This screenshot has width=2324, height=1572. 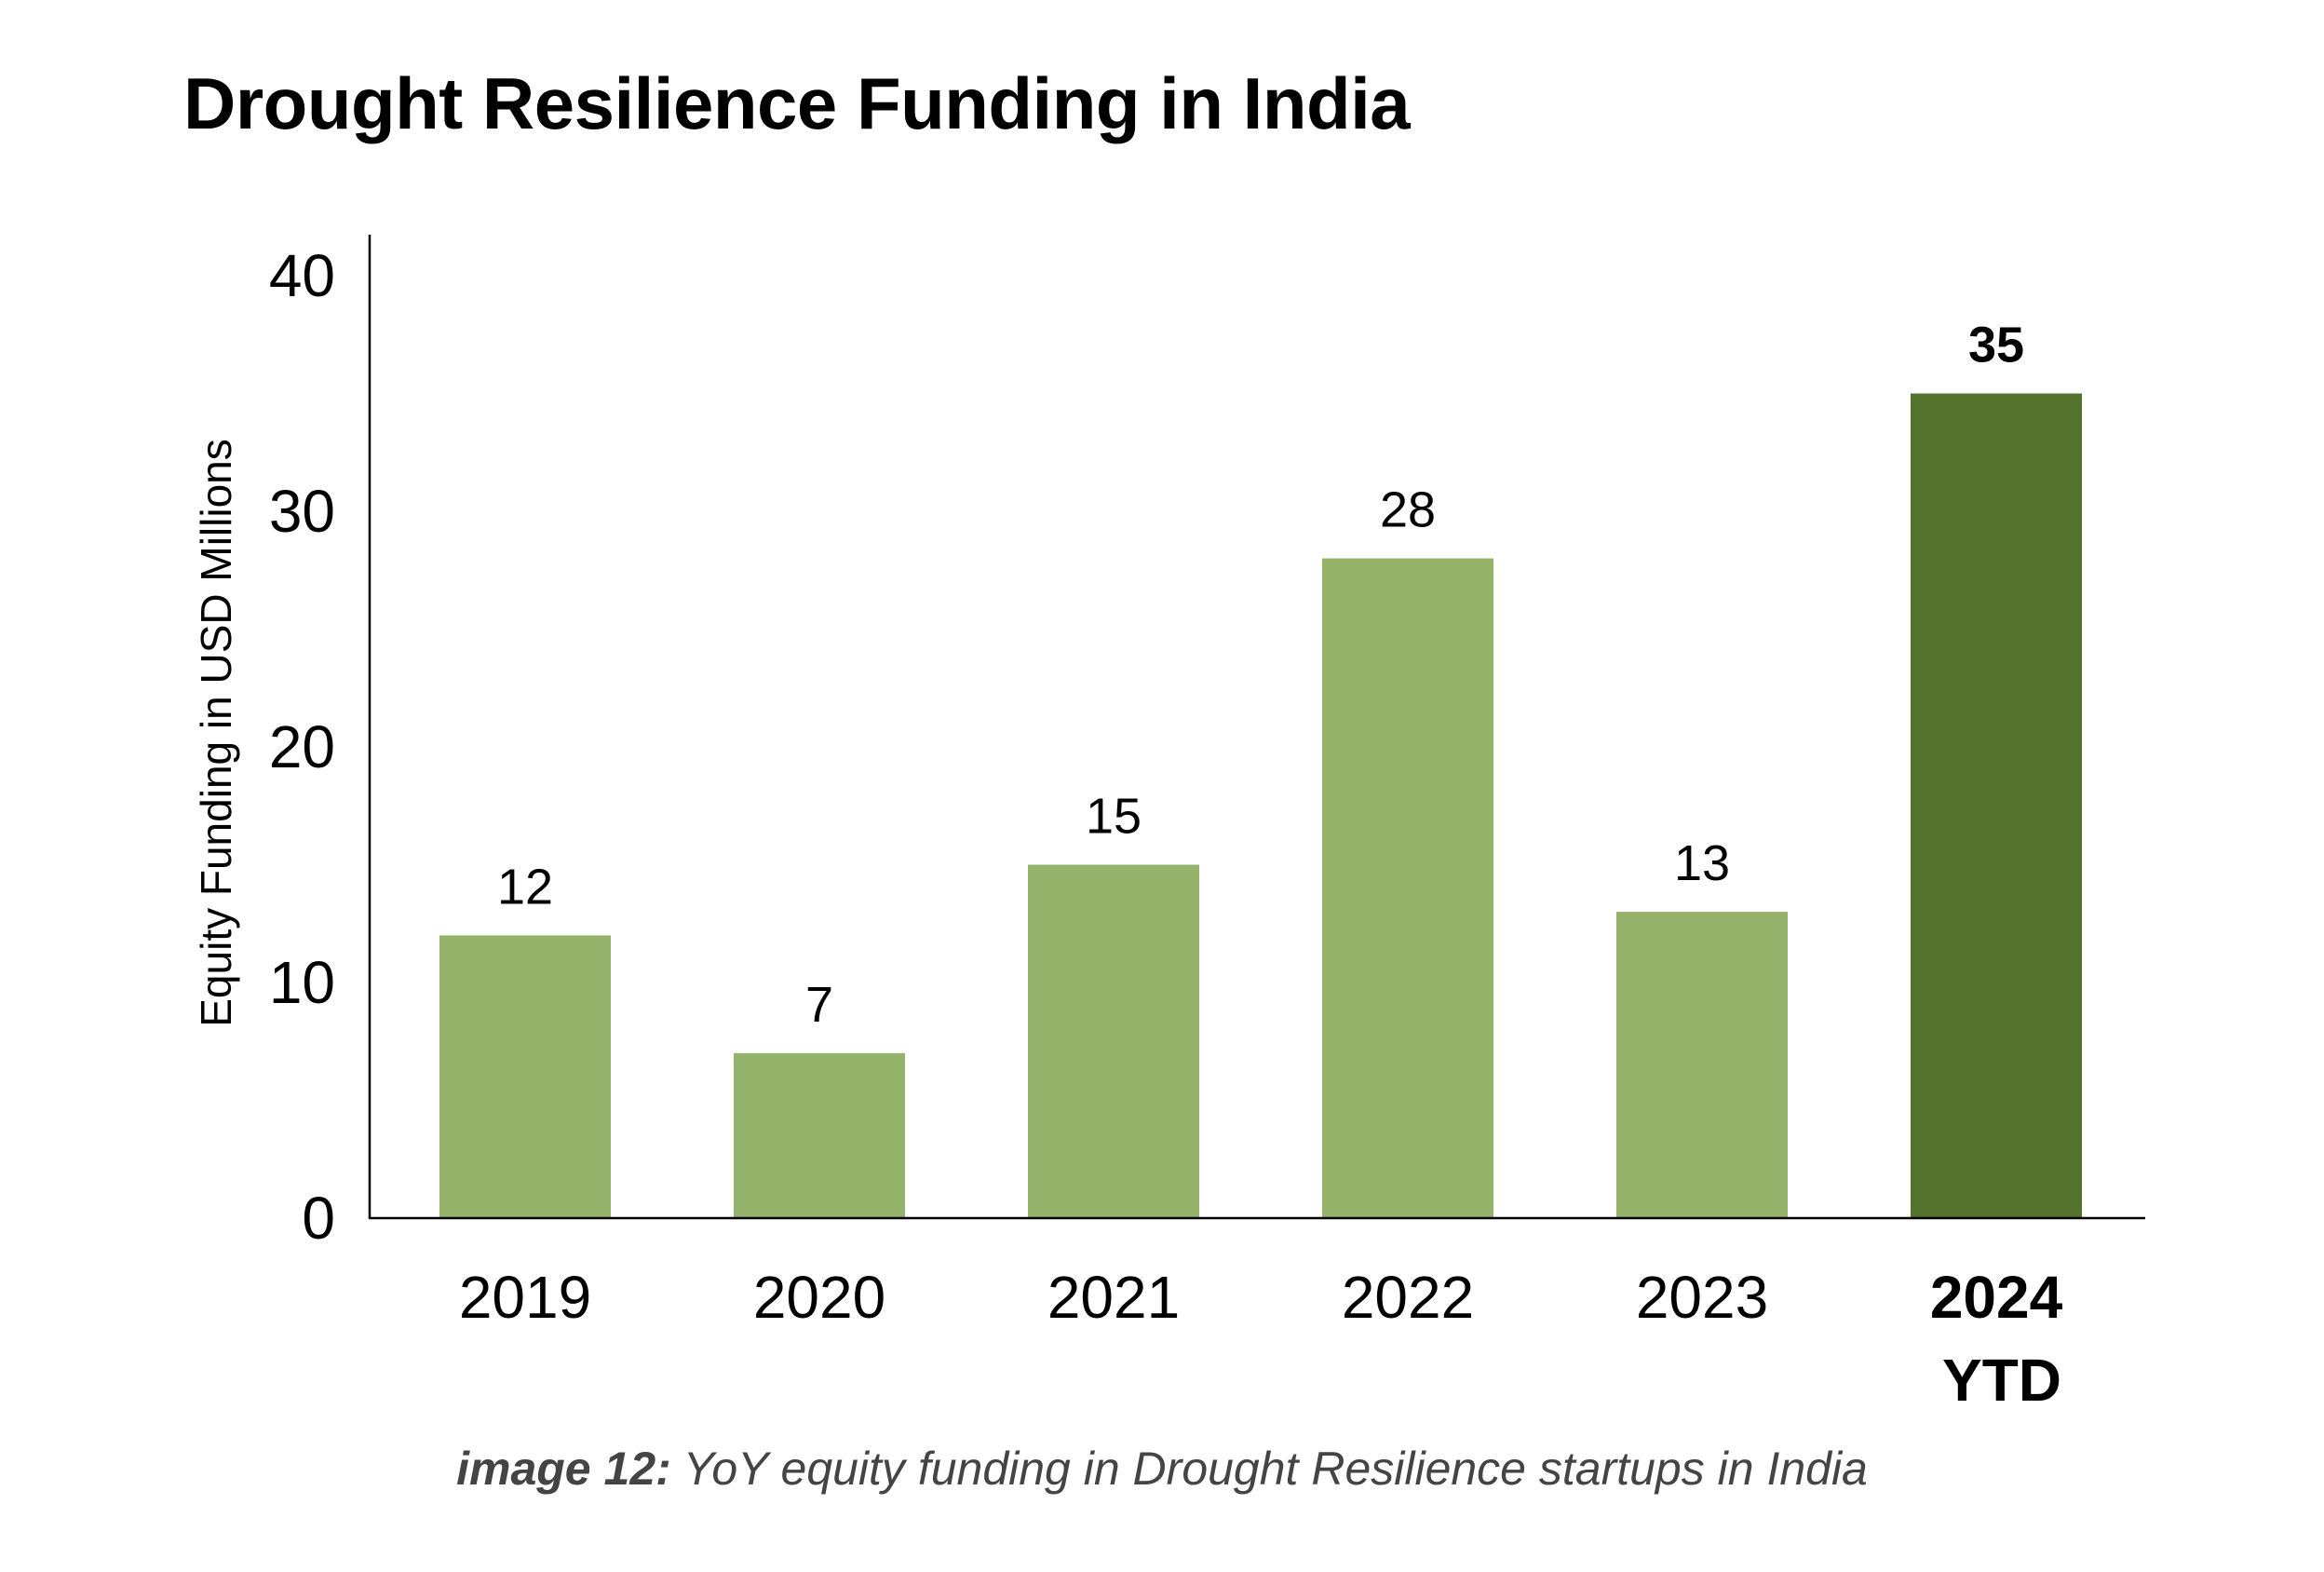 I want to click on y-tick-label: 10, so click(x=302, y=982).